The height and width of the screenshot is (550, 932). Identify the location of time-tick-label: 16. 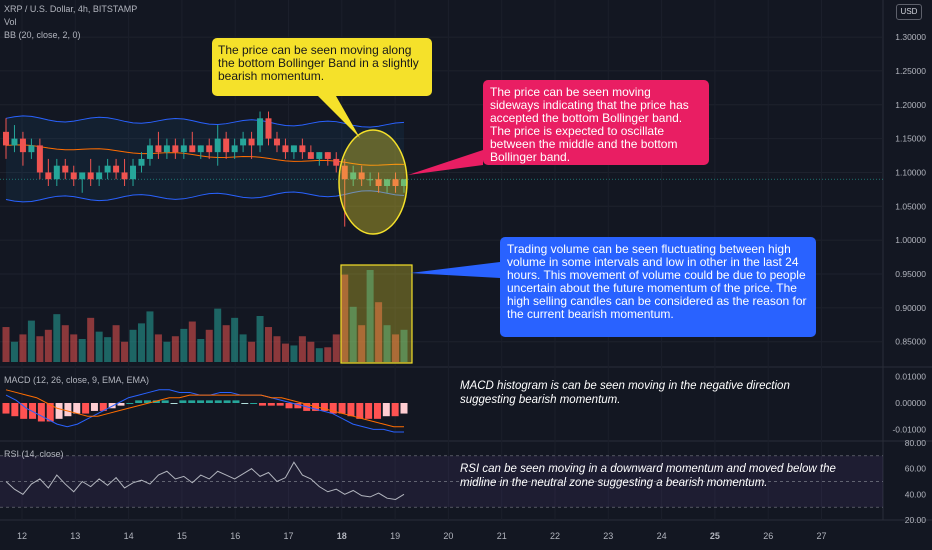
(235, 536).